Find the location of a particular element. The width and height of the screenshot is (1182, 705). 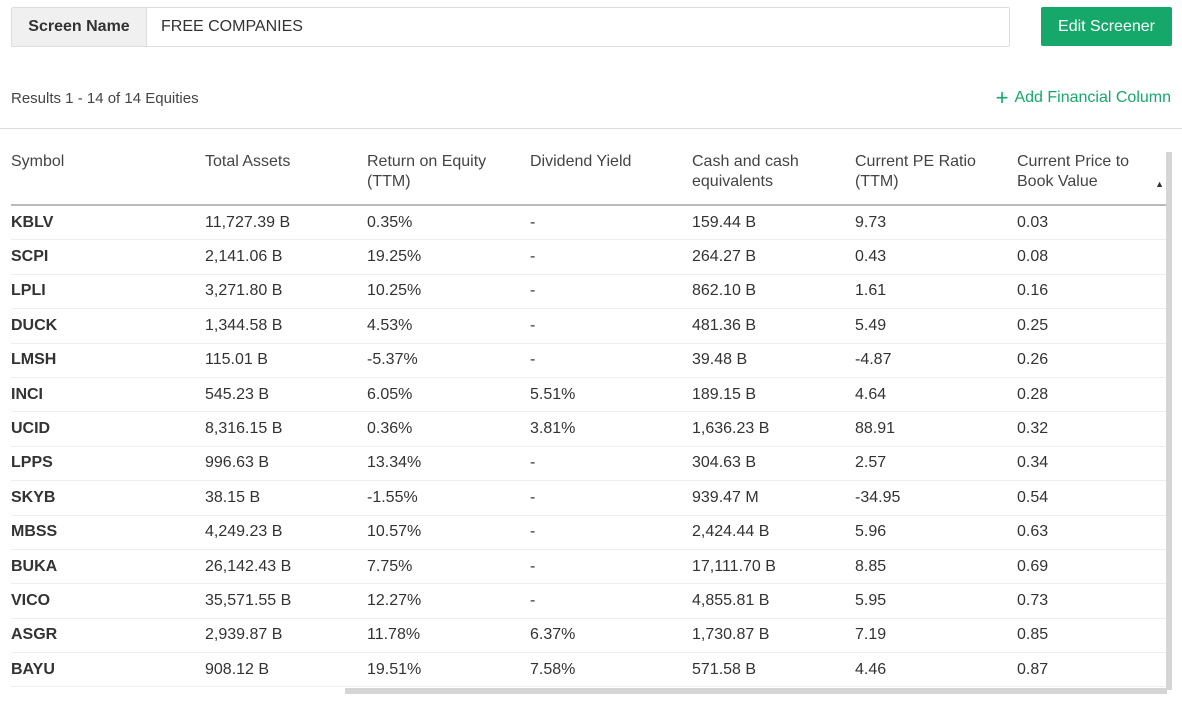

table-cell: 7.19 is located at coordinates (936, 636).